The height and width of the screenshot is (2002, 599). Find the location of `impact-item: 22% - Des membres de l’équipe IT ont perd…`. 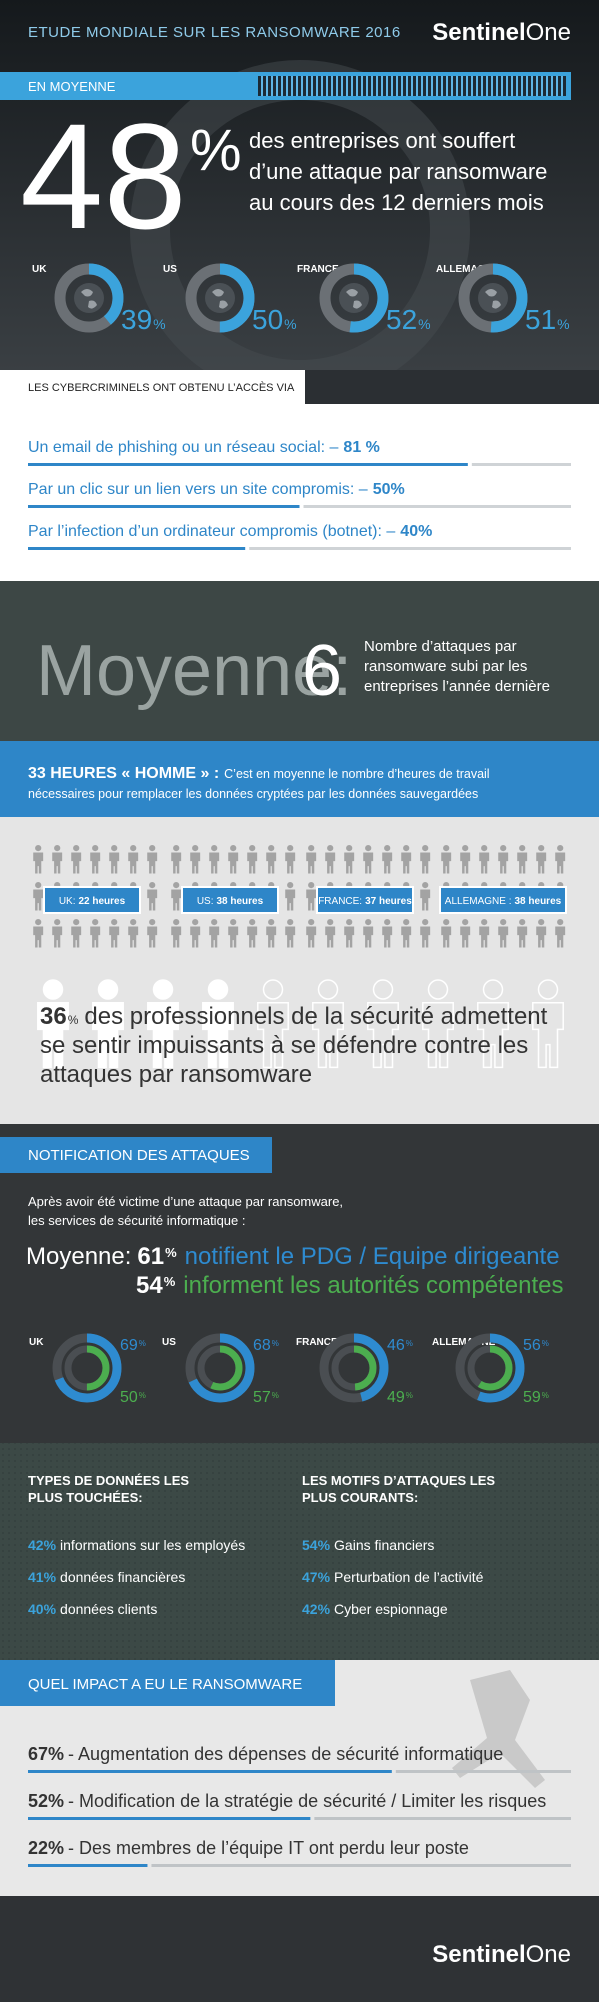

impact-item: 22% - Des membres de l’équipe IT ont perd… is located at coordinates (248, 1848).